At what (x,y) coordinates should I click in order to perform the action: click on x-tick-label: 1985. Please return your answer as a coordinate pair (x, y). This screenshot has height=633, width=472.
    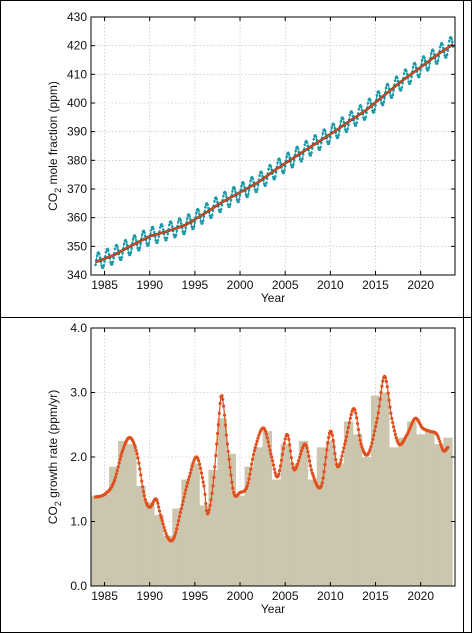
    Looking at the image, I should click on (104, 285).